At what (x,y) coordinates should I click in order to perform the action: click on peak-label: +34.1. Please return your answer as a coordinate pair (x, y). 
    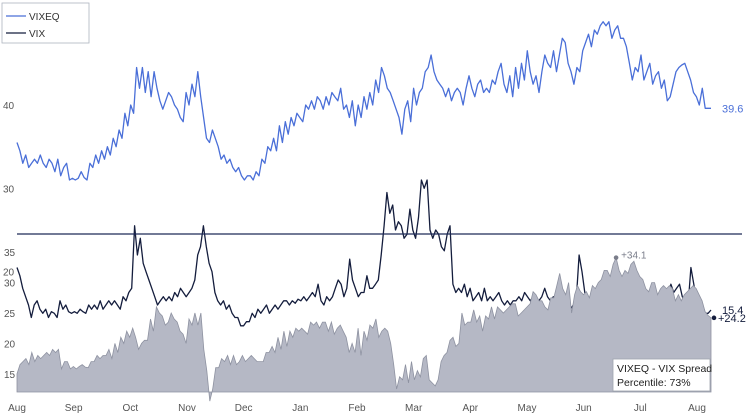
    Looking at the image, I should click on (634, 256).